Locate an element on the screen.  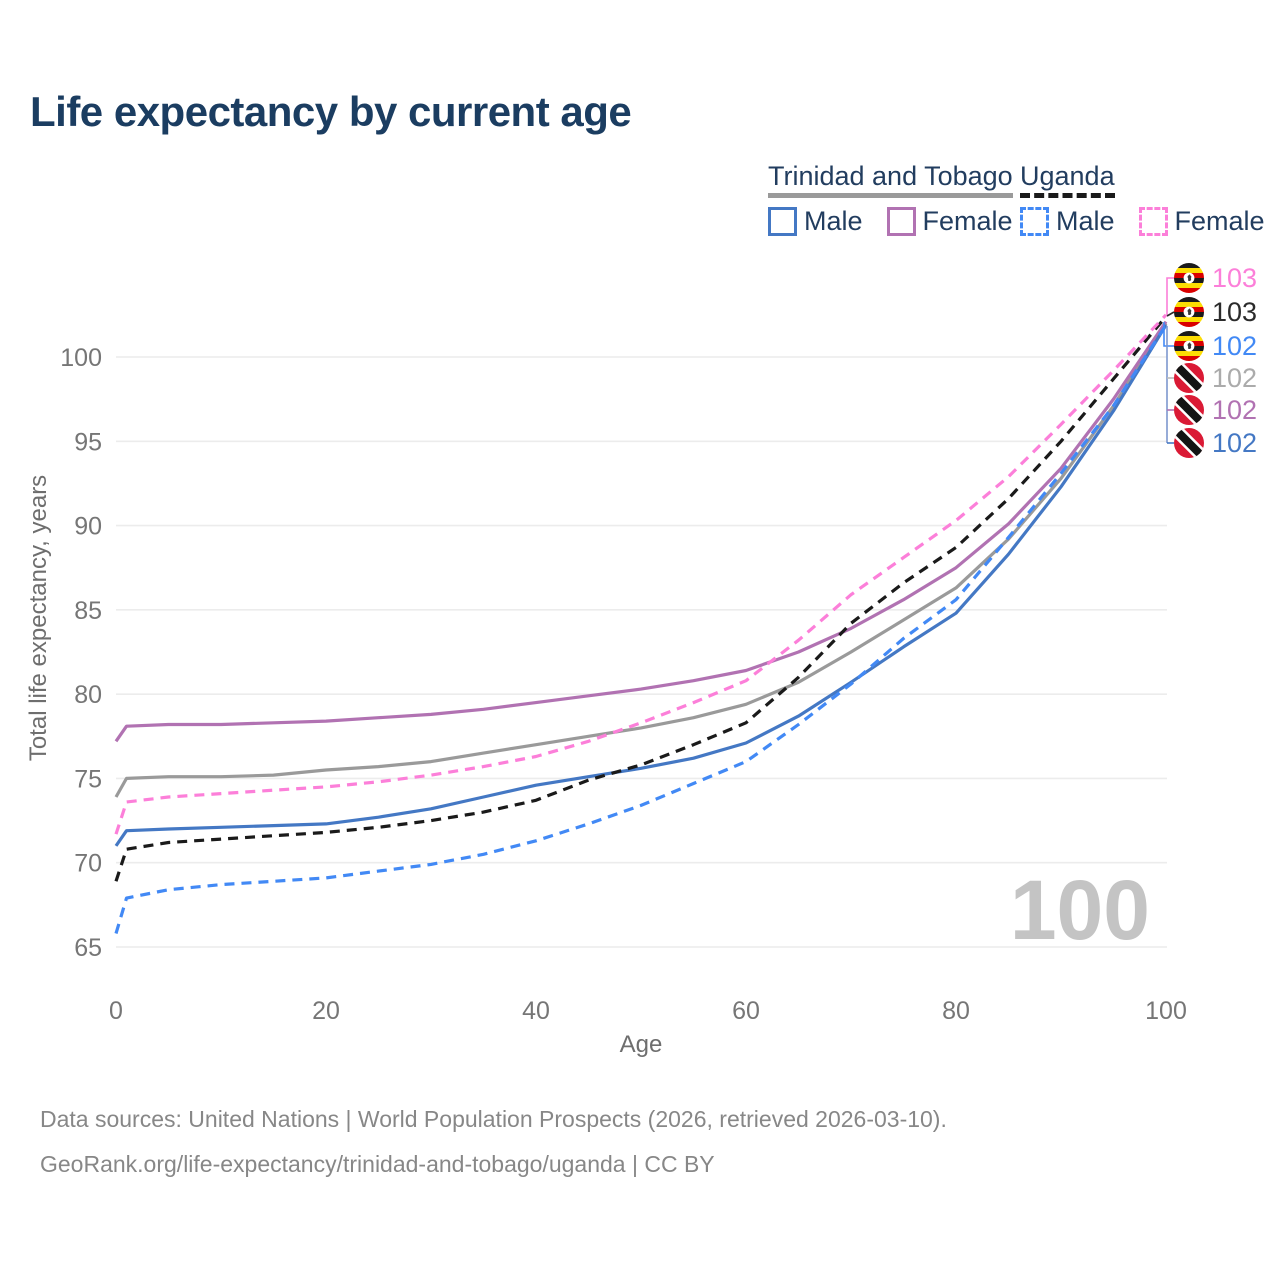
end-label-uganda: 103 is located at coordinates (1215, 312).